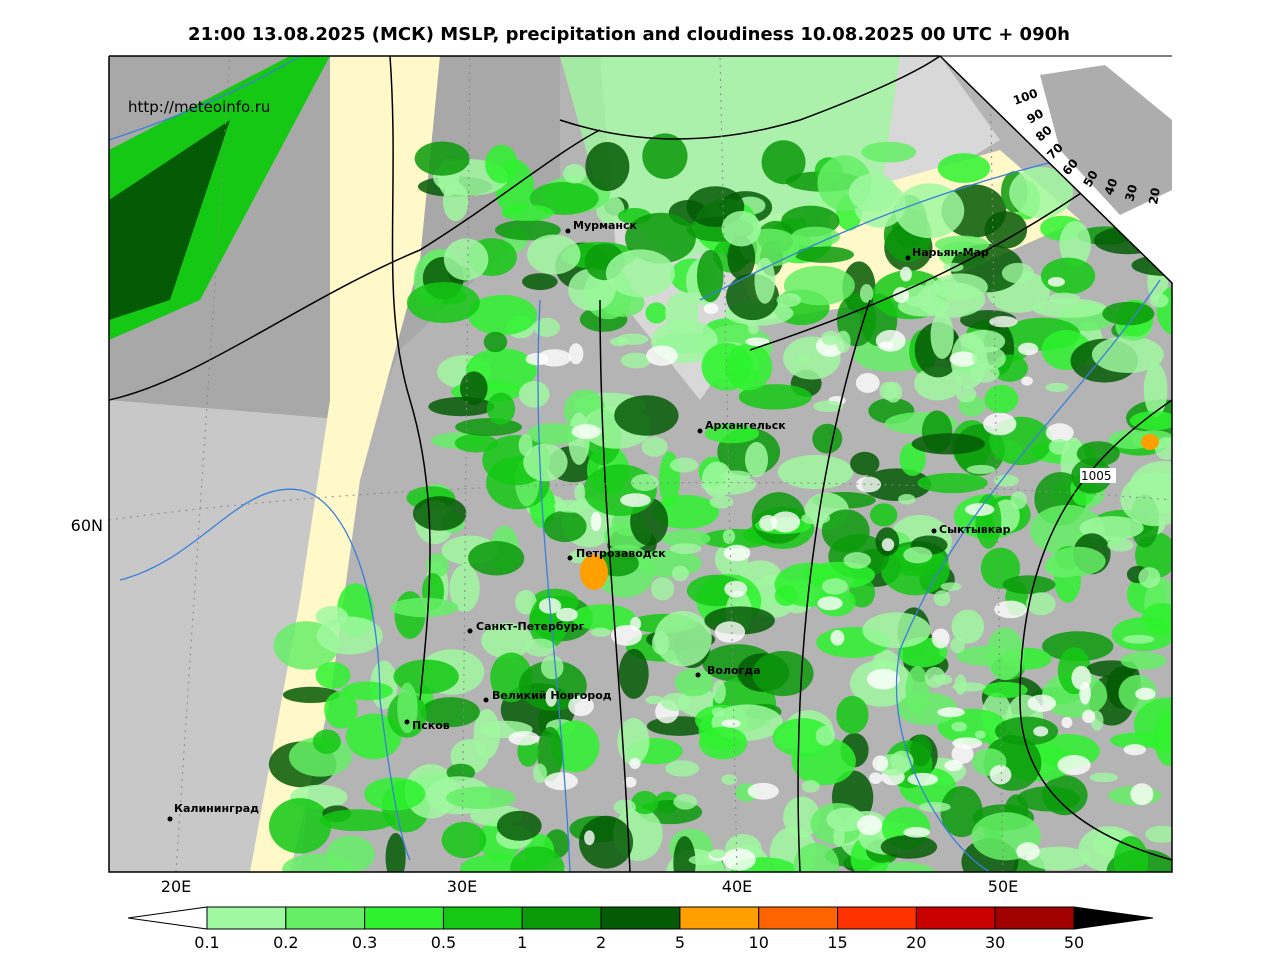 This screenshot has height=967, width=1281. What do you see at coordinates (621, 553) in the screenshot?
I see `city-label: Петрозаводск` at bounding box center [621, 553].